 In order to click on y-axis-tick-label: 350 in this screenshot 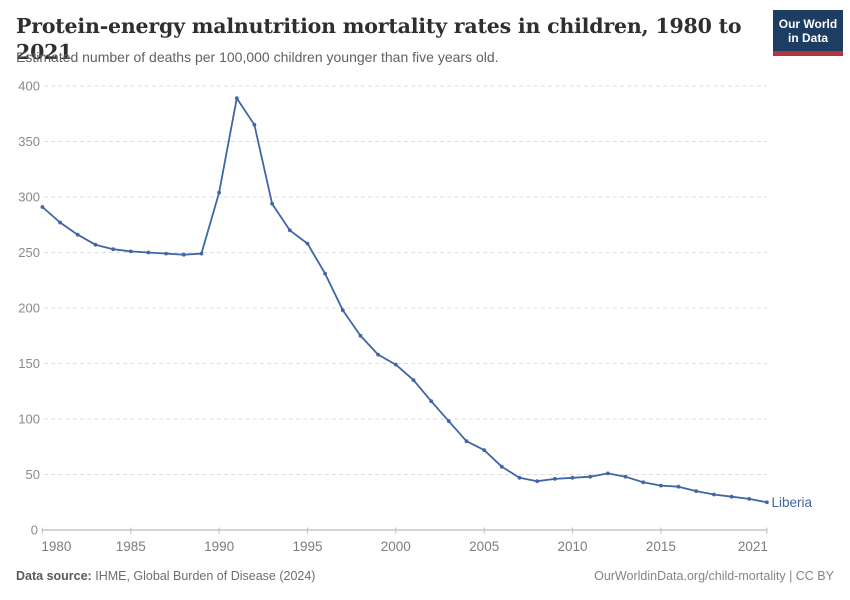, I will do `click(29, 141)`.